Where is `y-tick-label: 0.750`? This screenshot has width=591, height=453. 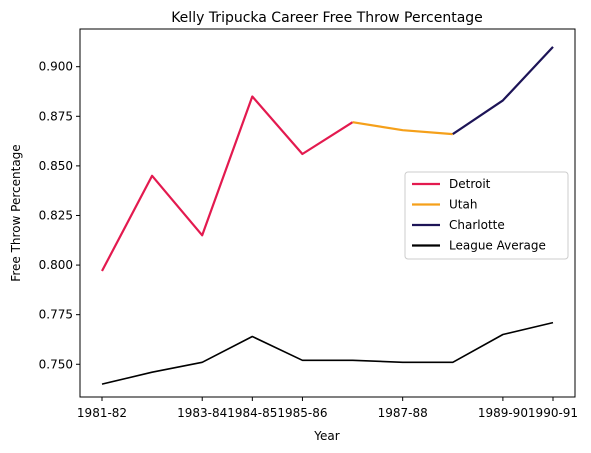 y-tick-label: 0.750 is located at coordinates (56, 364).